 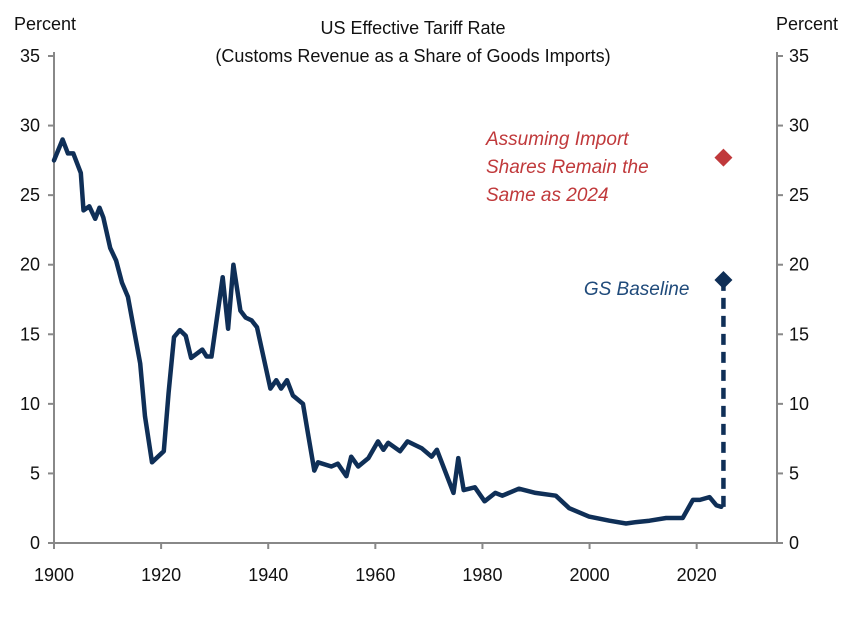 I want to click on y-tick-label-right: 20, so click(x=799, y=265).